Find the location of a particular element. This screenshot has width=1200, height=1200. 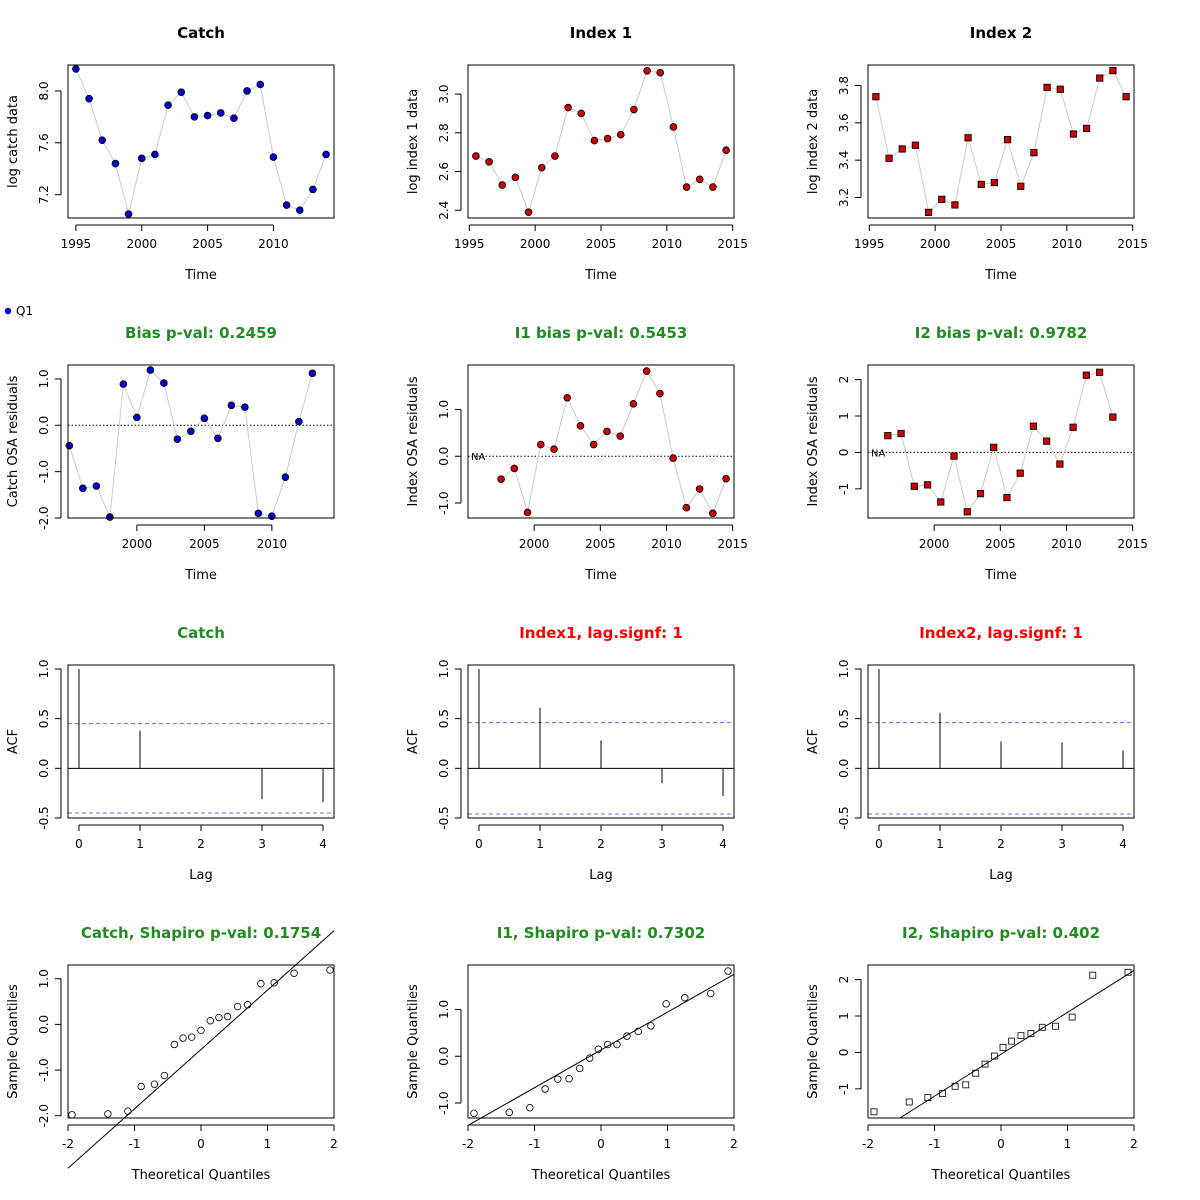

catch-data-y-axis-label: log catch data is located at coordinates (13, 141).